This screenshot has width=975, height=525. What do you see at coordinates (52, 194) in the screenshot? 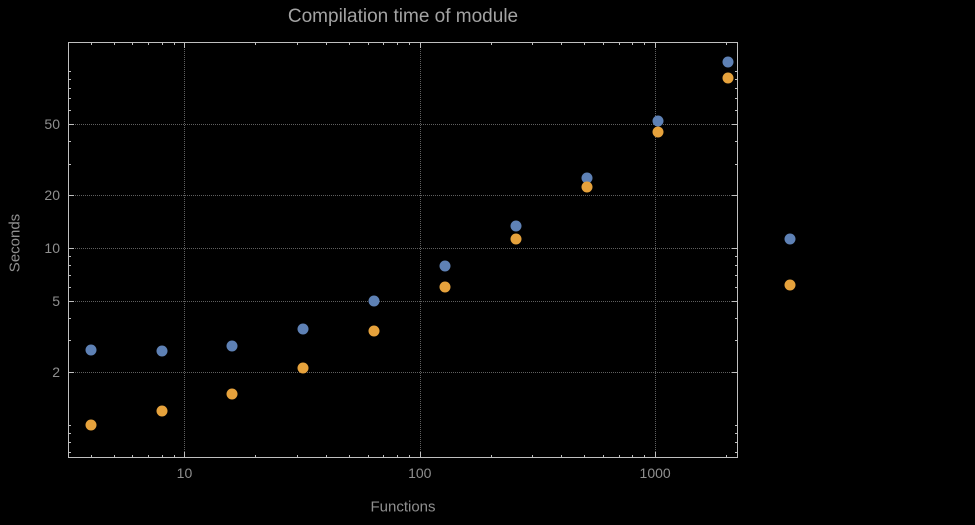
I see `y-tick-label: 20` at bounding box center [52, 194].